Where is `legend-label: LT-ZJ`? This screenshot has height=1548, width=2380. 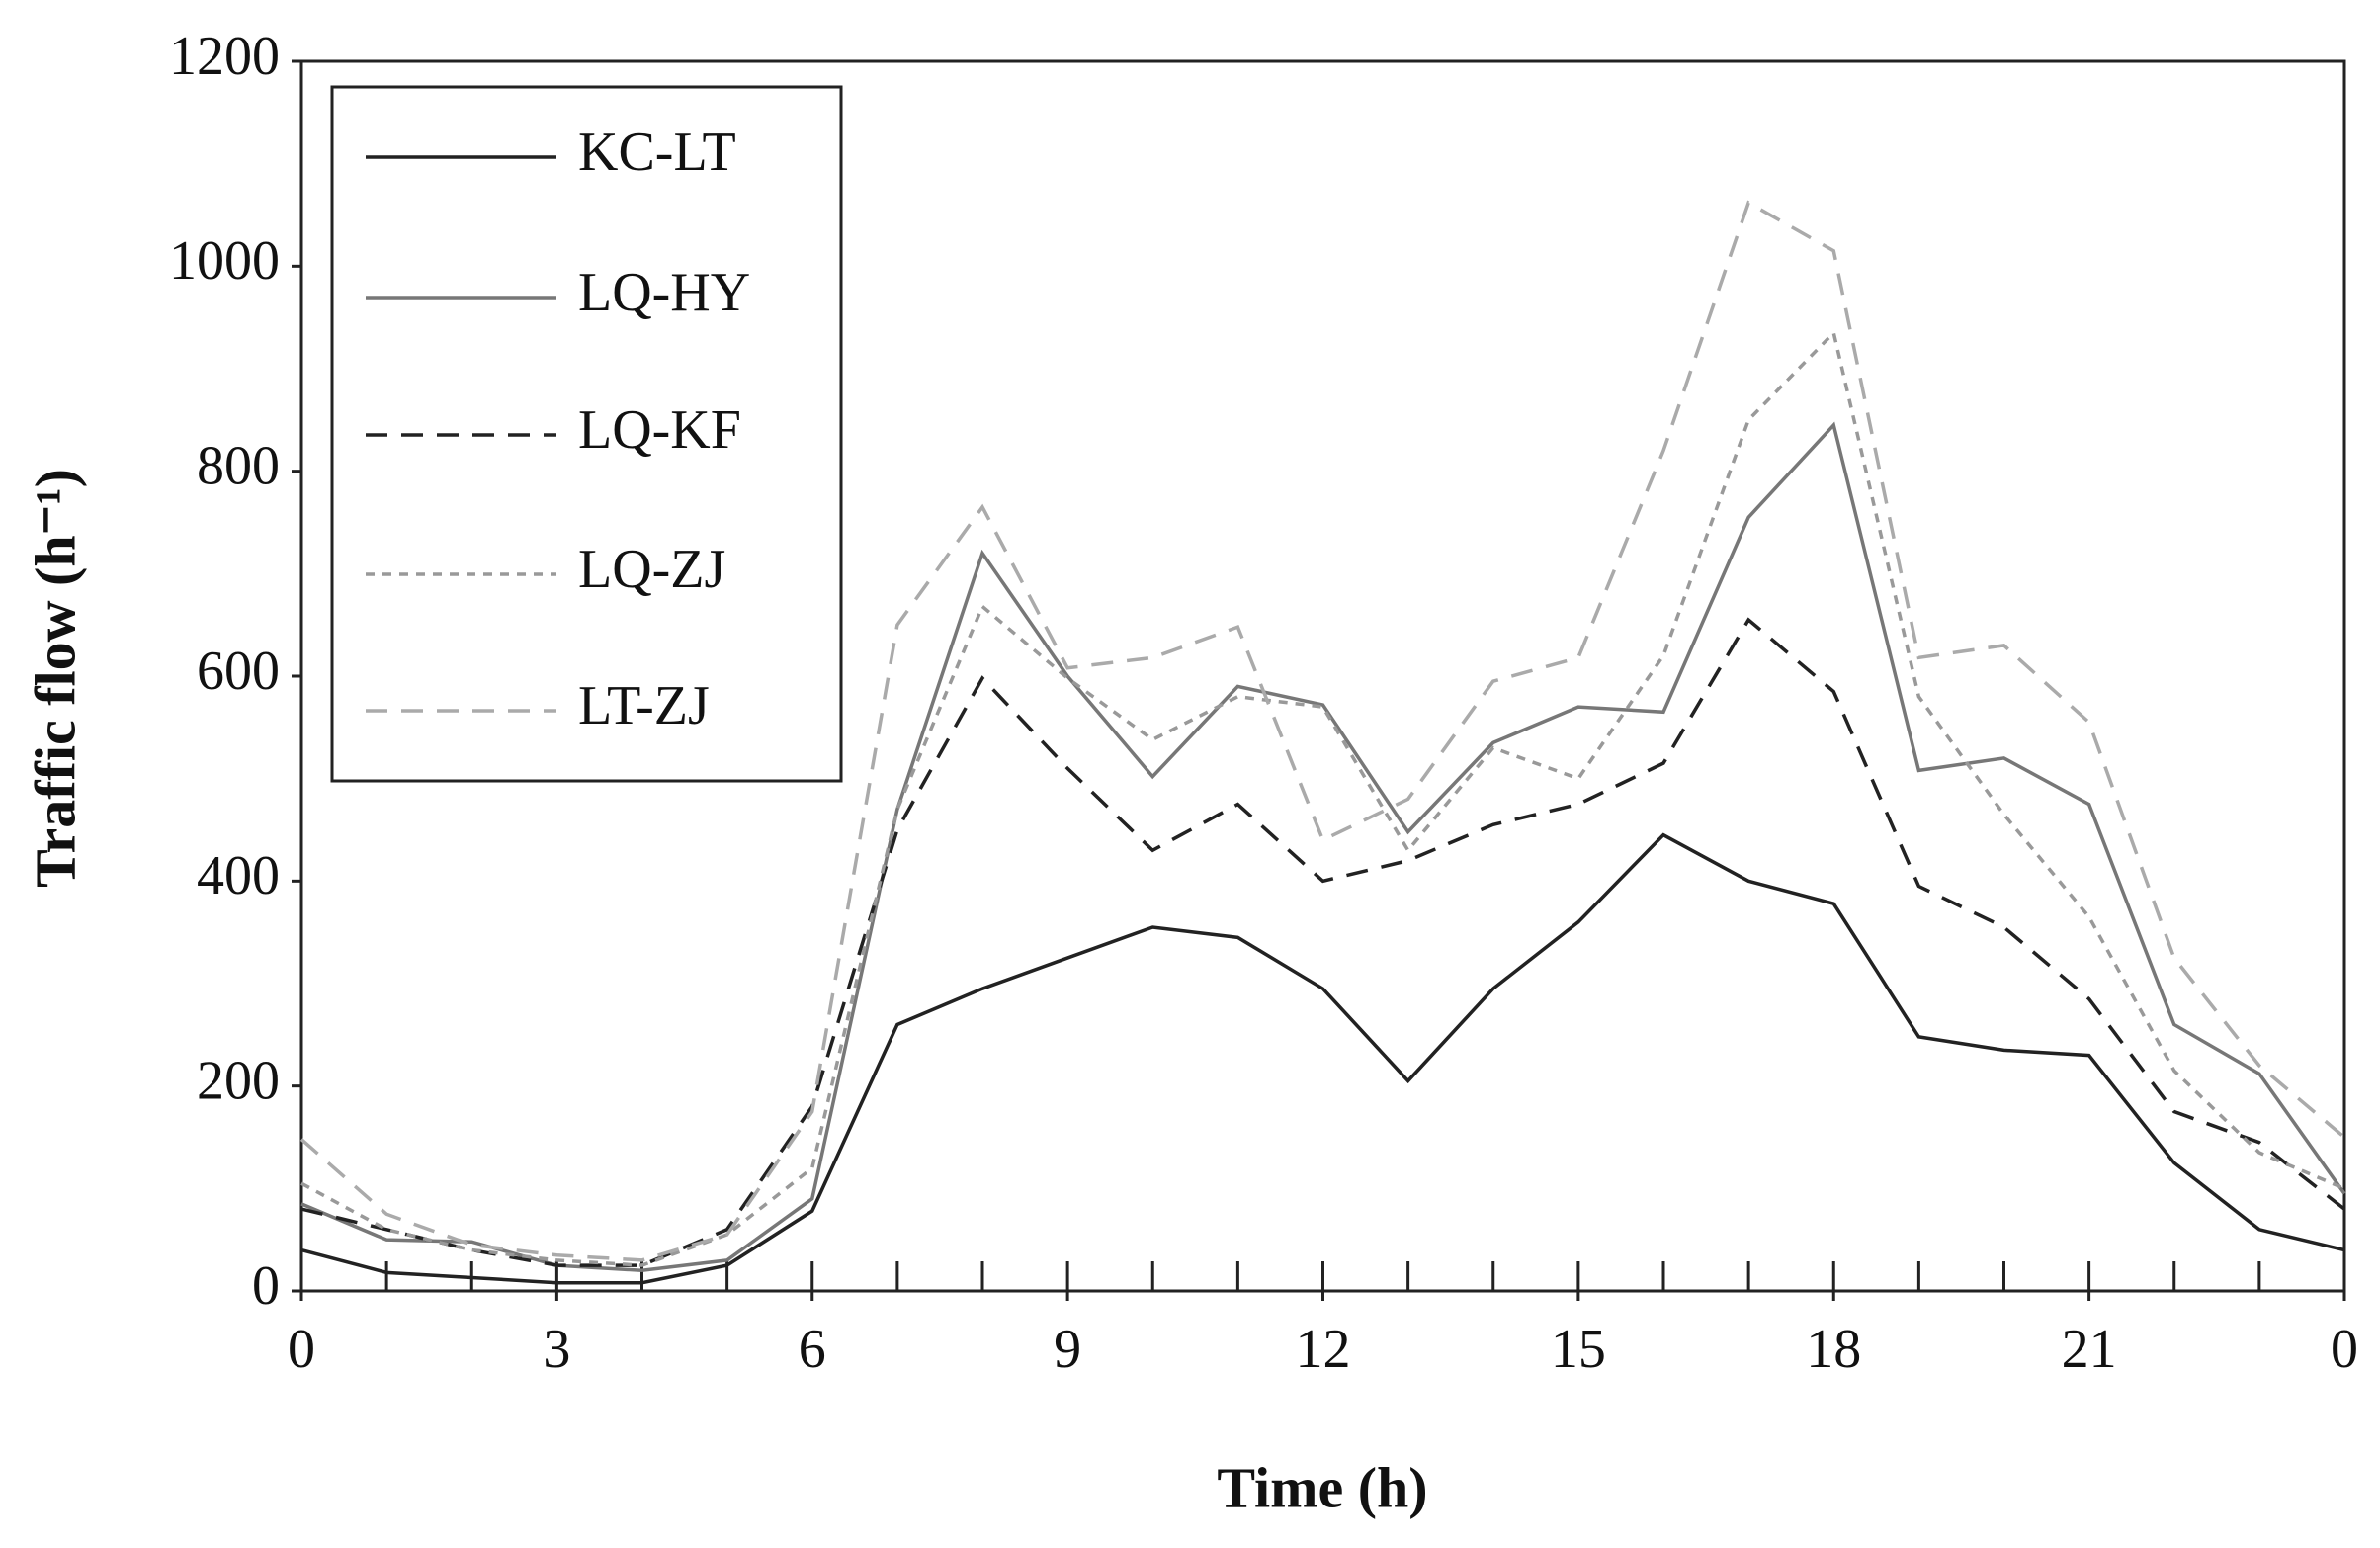 legend-label: LT-ZJ is located at coordinates (644, 705).